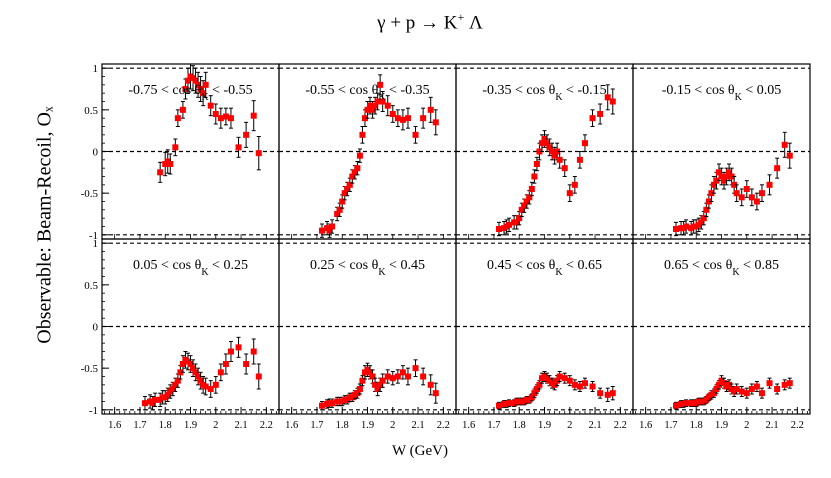 The height and width of the screenshot is (478, 831). I want to click on panel-label: 0.05 < cos θK < 0.25, so click(190, 268).